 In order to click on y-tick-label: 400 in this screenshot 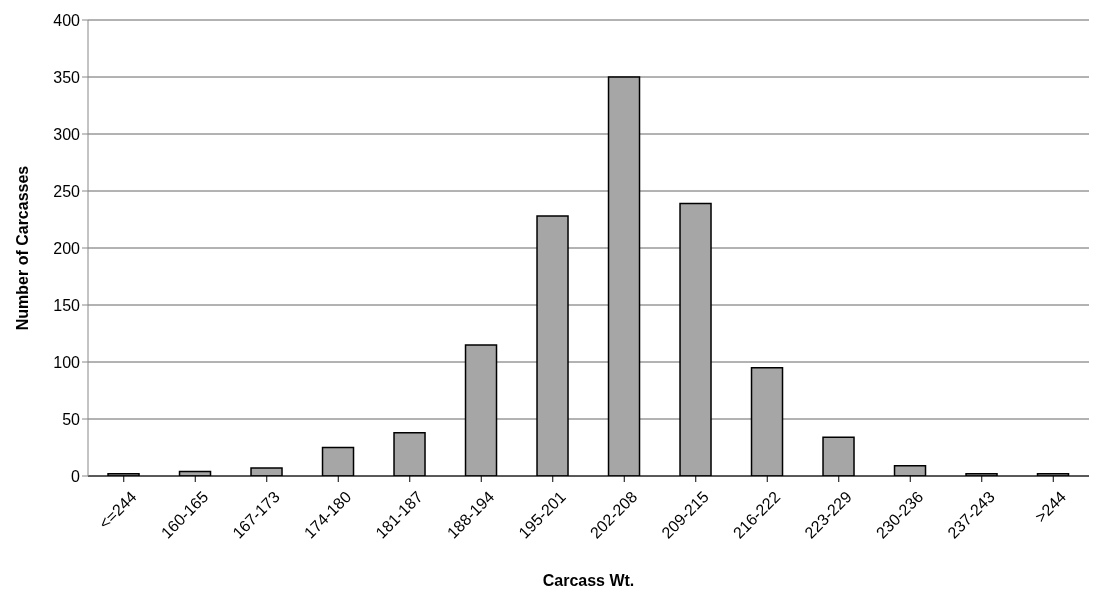, I will do `click(67, 20)`.